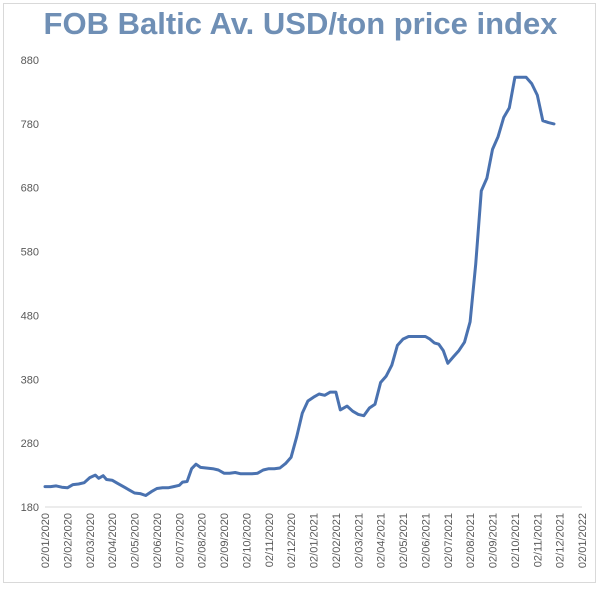 The image size is (601, 589). What do you see at coordinates (426, 540) in the screenshot?
I see `x-tick-label: 02/06/2021` at bounding box center [426, 540].